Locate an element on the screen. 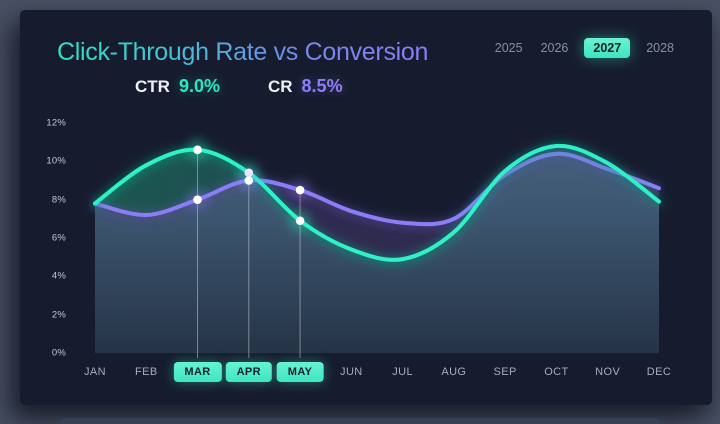 This screenshot has height=424, width=720. year-tabs: 2025 2026 2027 2028 is located at coordinates (584, 48).